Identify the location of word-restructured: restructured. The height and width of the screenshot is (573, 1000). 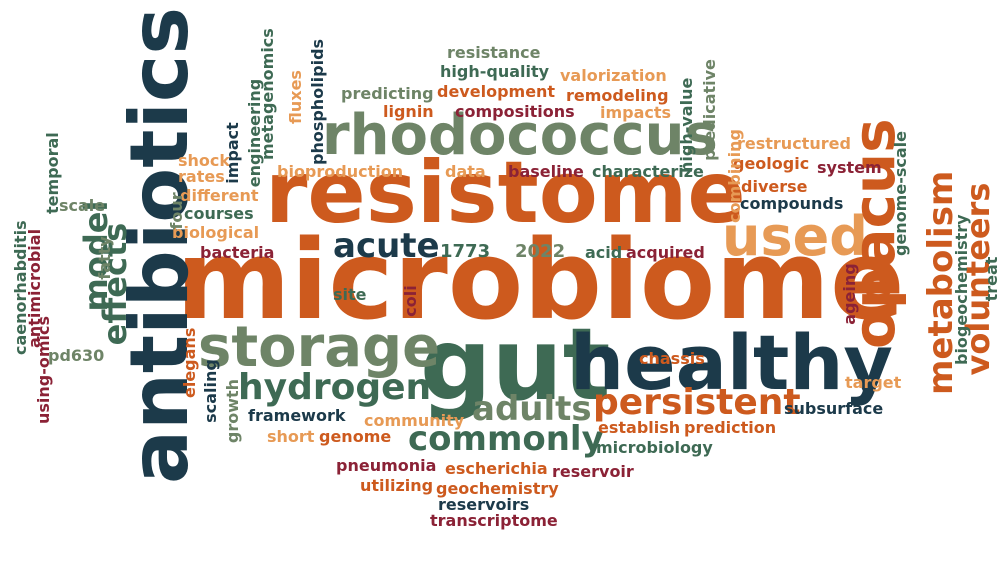
(794, 143).